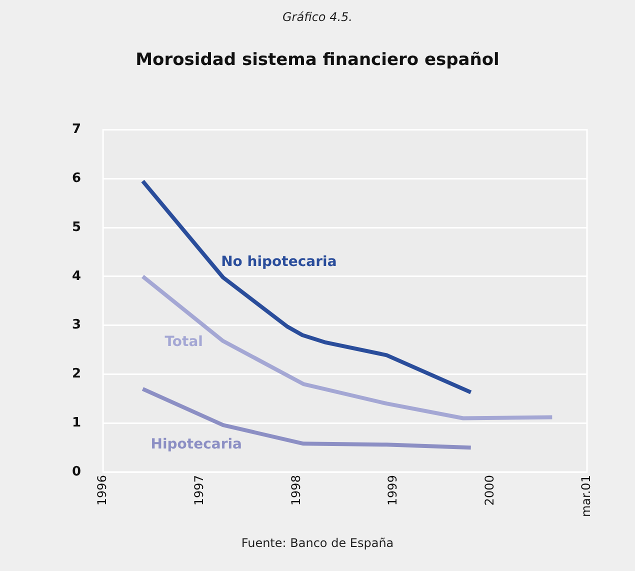 Image resolution: width=635 pixels, height=571 pixels. Describe the element at coordinates (77, 374) in the screenshot. I see `y-tick-label: 2` at that location.